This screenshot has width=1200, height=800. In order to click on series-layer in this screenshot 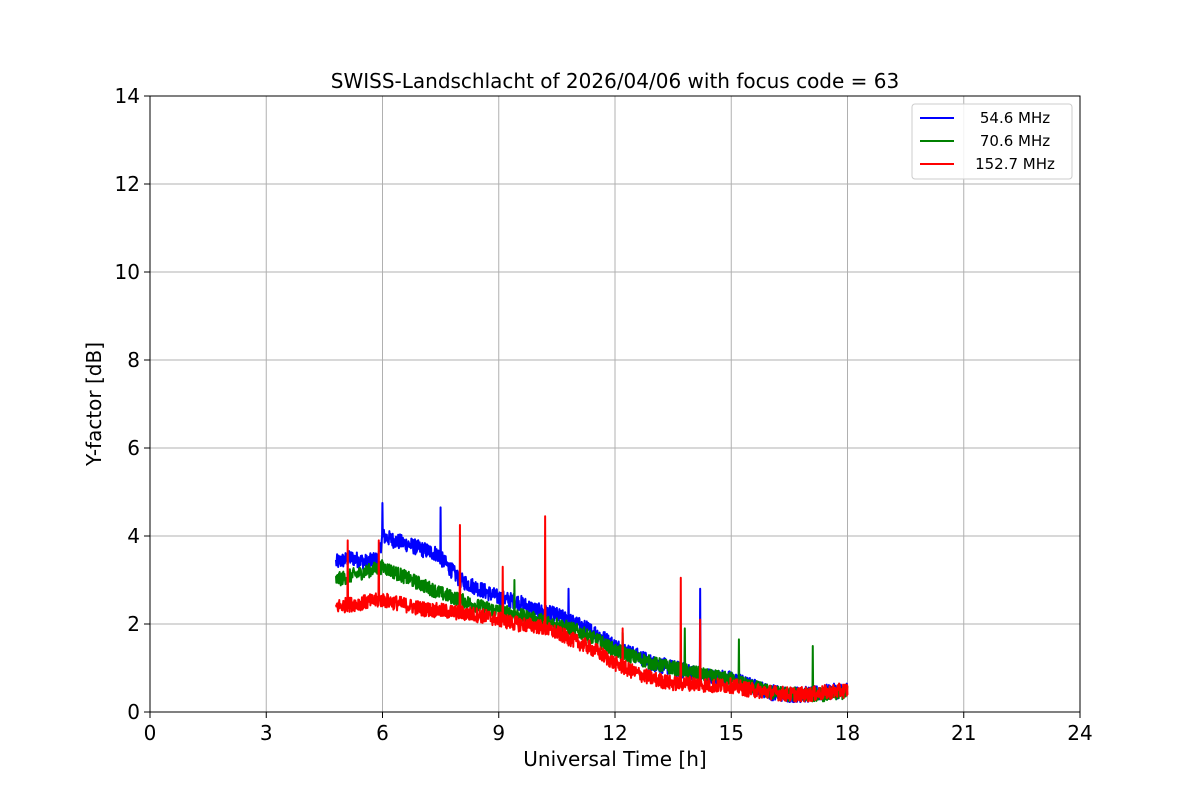, I will do `click(592, 603)`.